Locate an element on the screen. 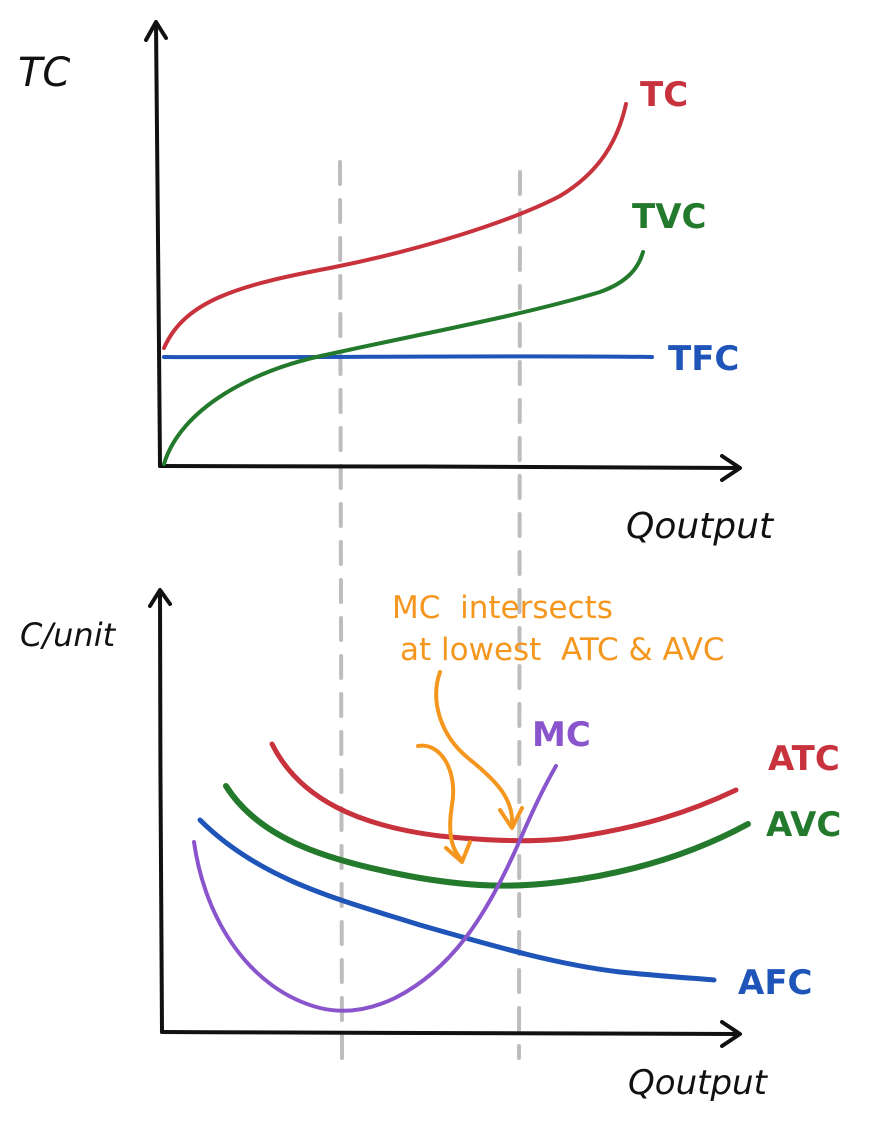  top-x-axis is located at coordinates (449, 467).